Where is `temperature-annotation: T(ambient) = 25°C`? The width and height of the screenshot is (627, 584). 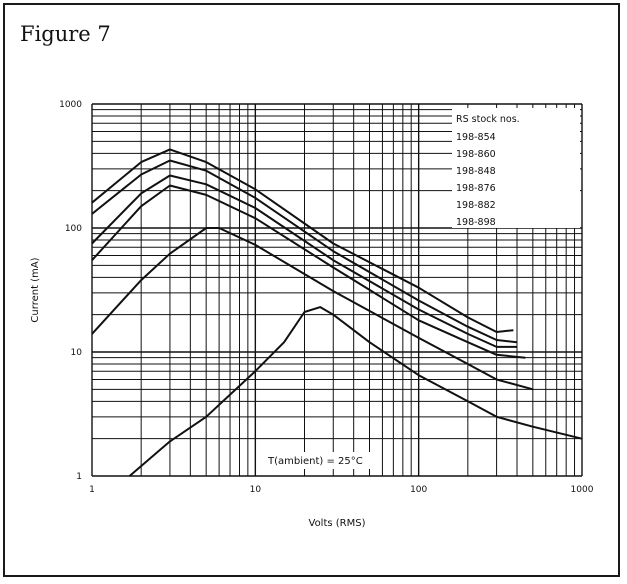
temperature-annotation: T(ambient) = 25°C is located at coordinates (315, 461).